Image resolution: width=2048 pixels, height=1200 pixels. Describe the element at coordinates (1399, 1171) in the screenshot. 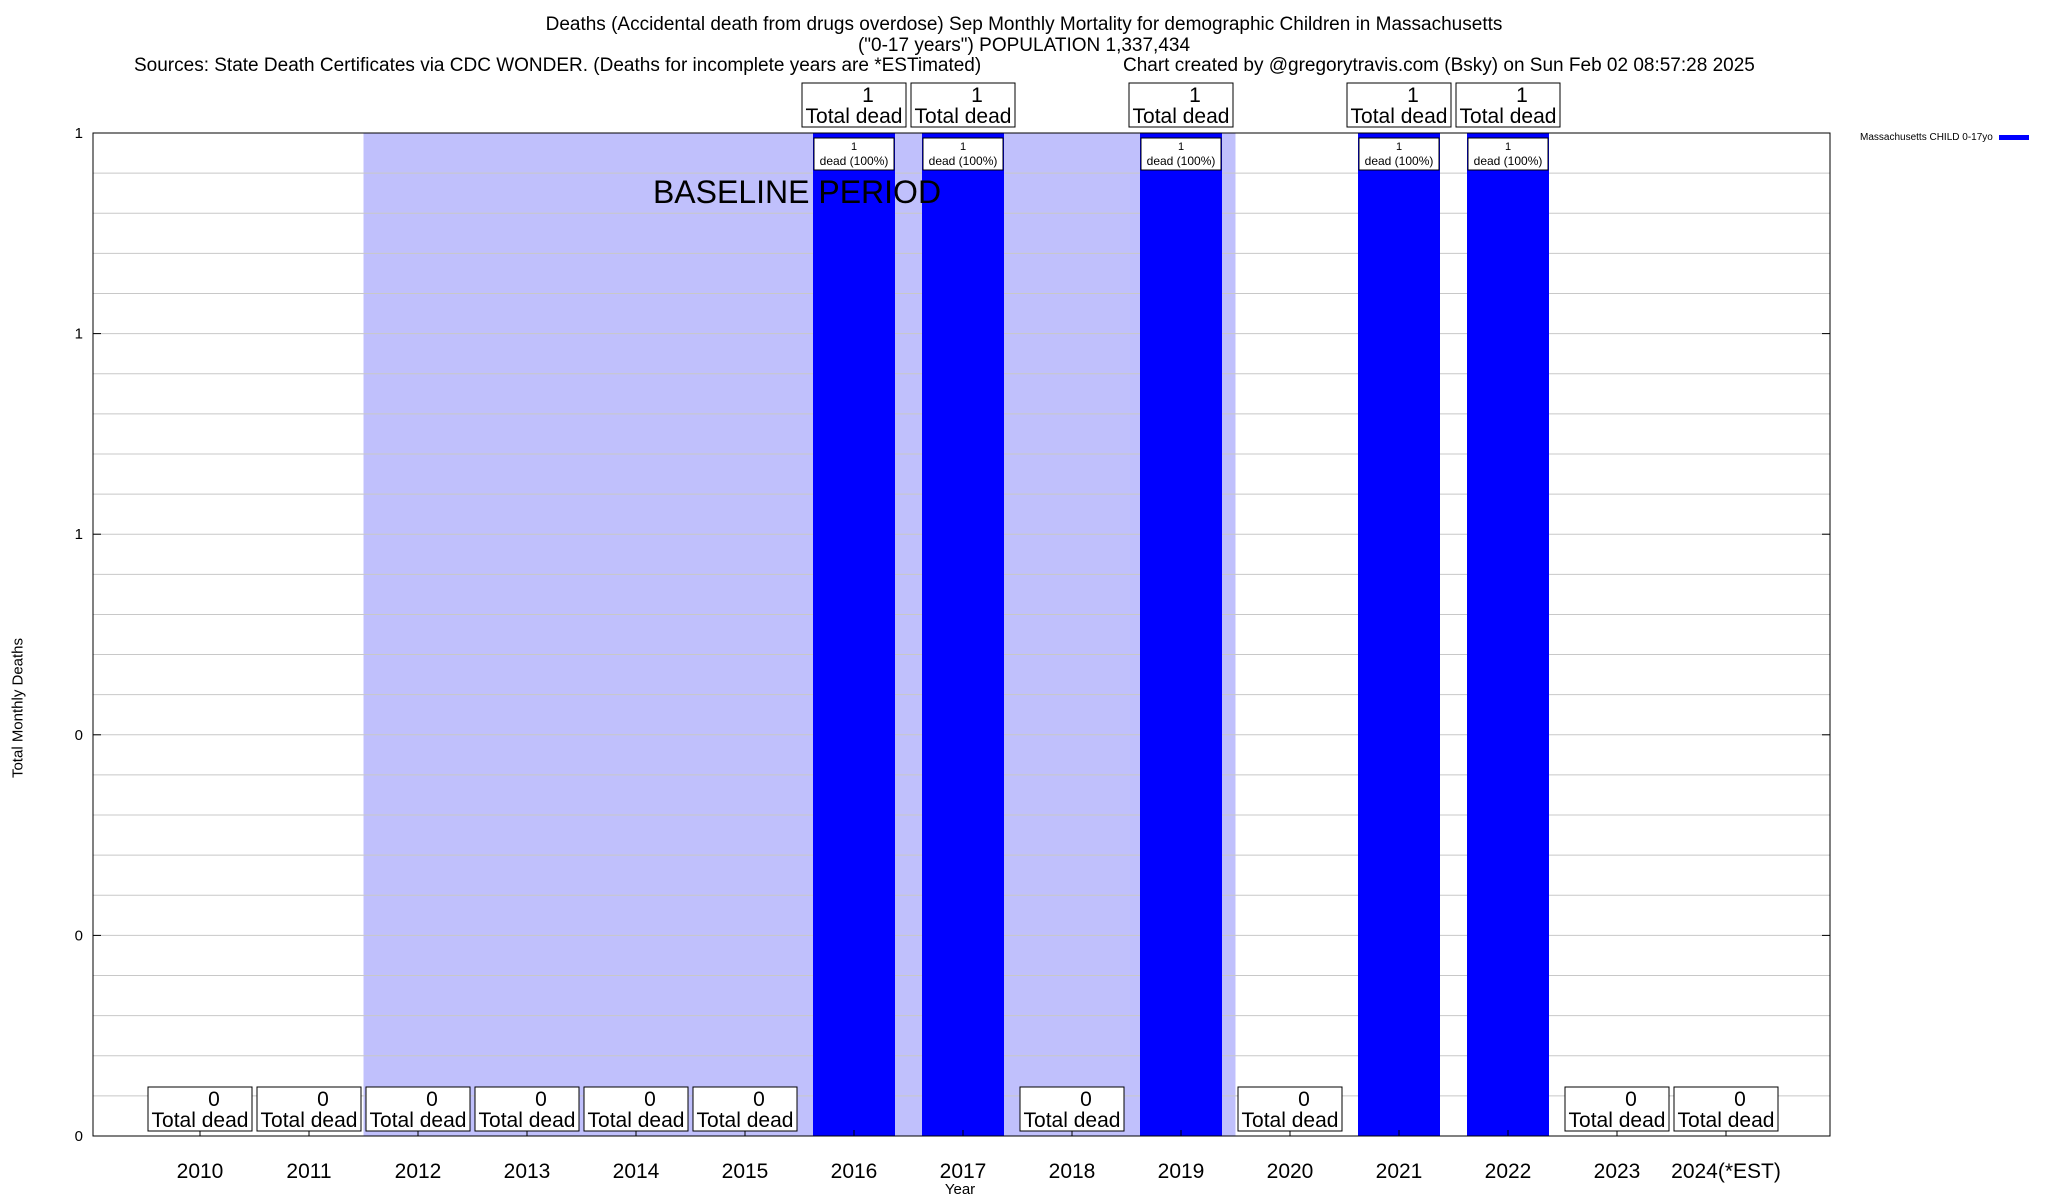

I see `x-tick-label: 2021` at that location.